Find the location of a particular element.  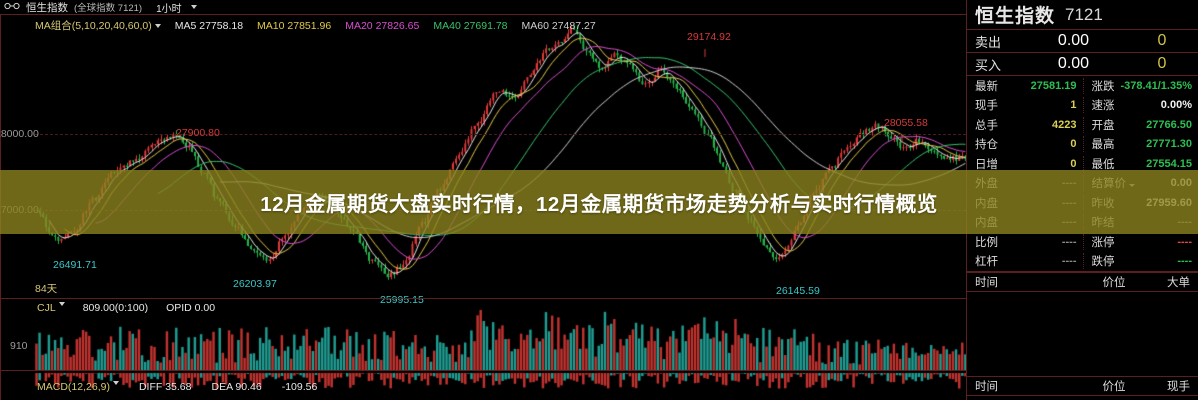

quote-value: 27581.19 is located at coordinates (1053, 85).